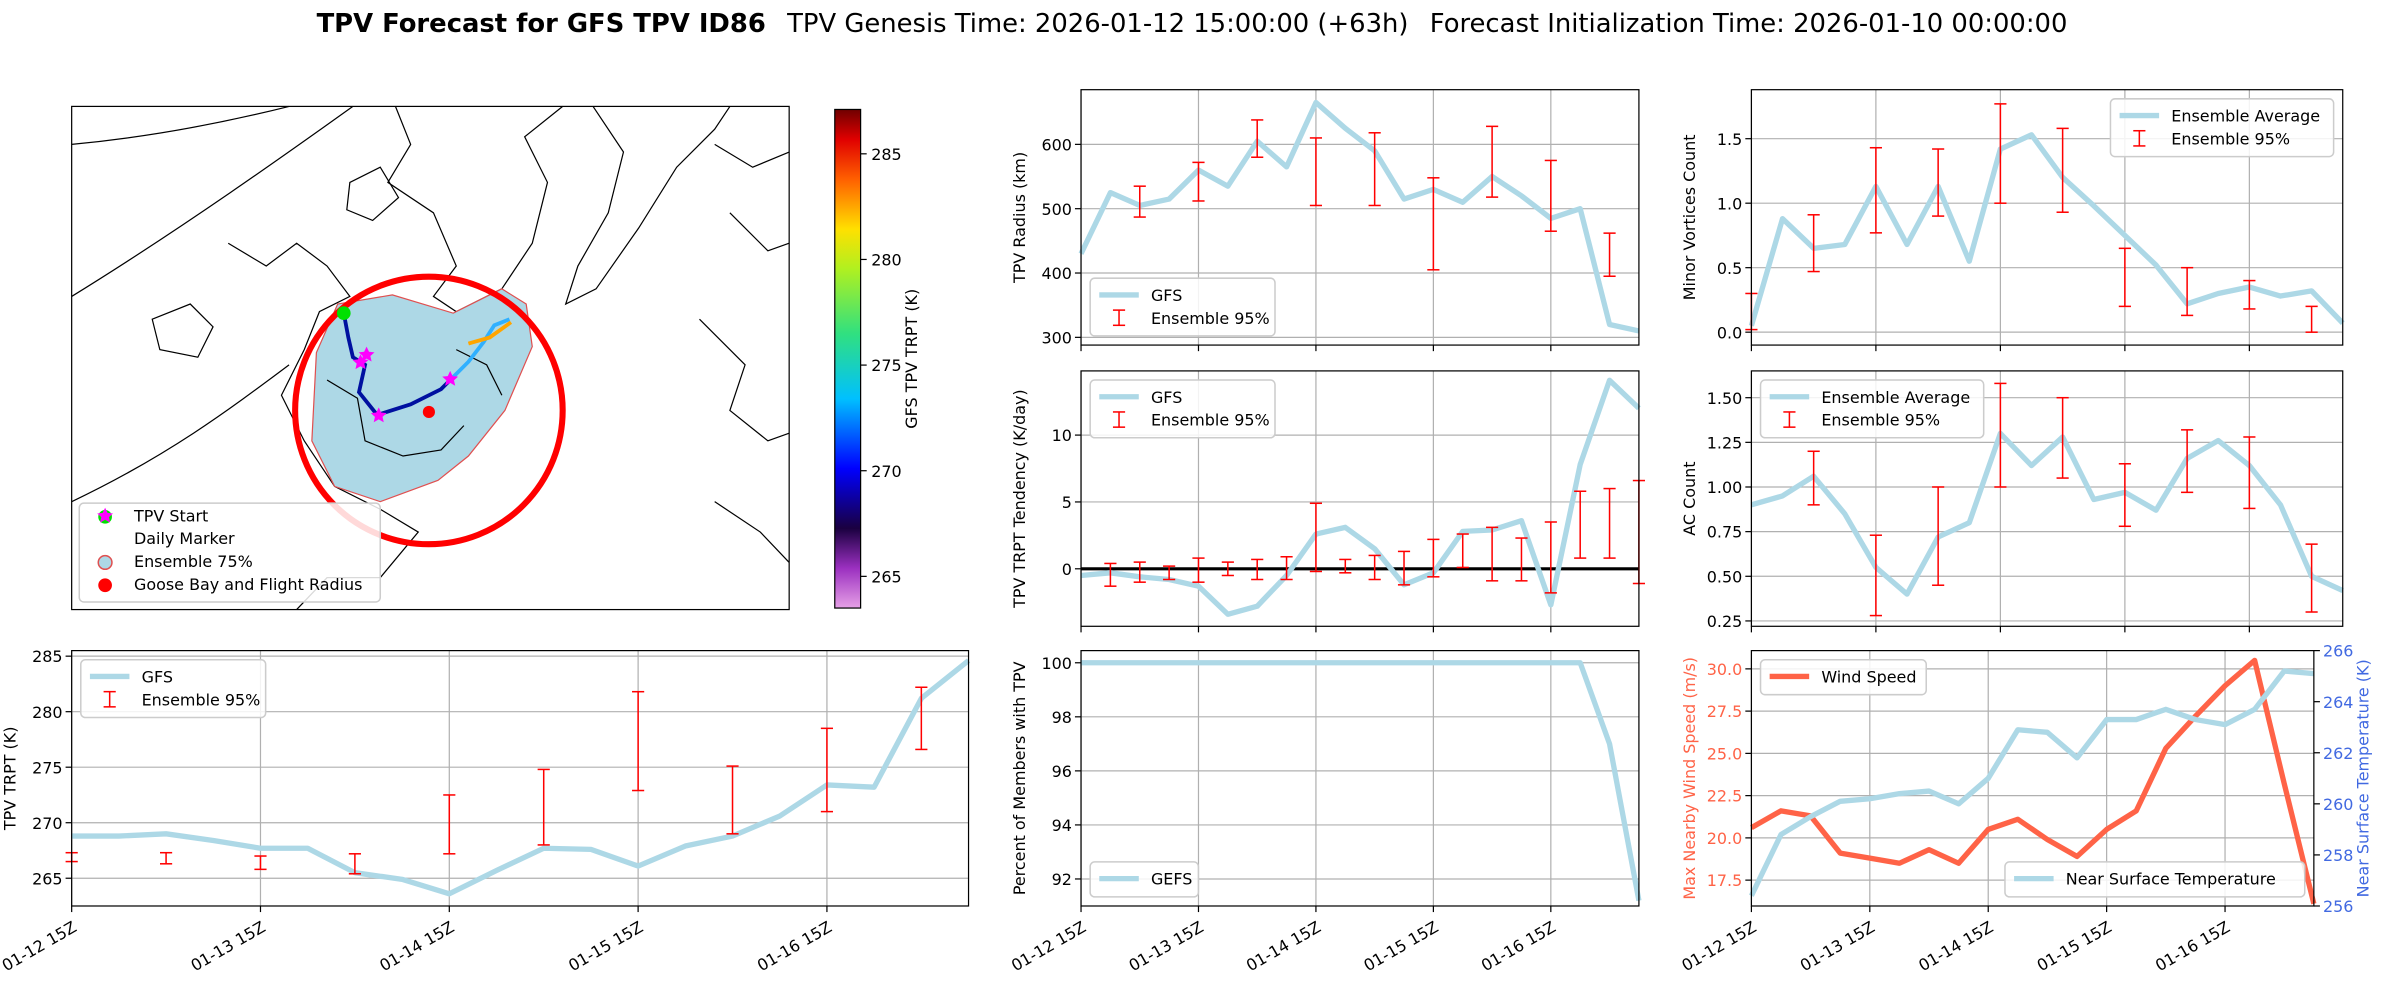  Describe the element at coordinates (47, 712) in the screenshot. I see `y-tick-label: 280` at that location.